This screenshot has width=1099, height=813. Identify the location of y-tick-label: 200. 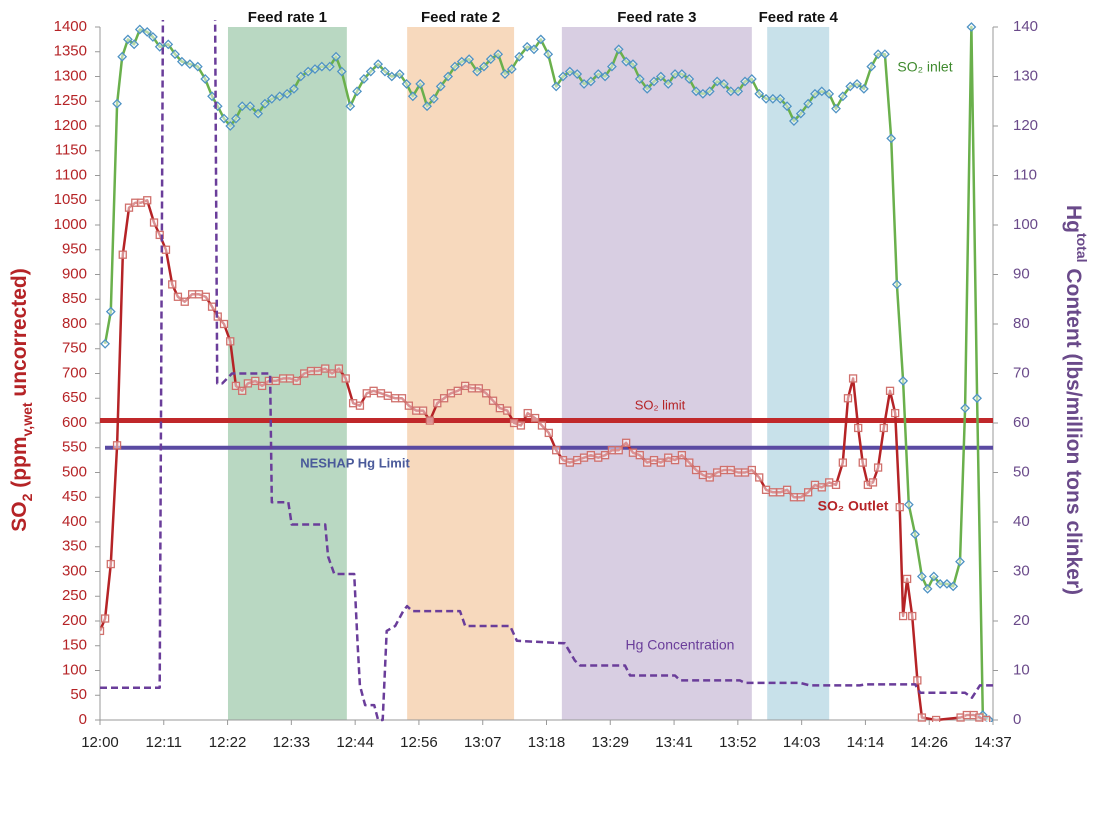
(74, 620).